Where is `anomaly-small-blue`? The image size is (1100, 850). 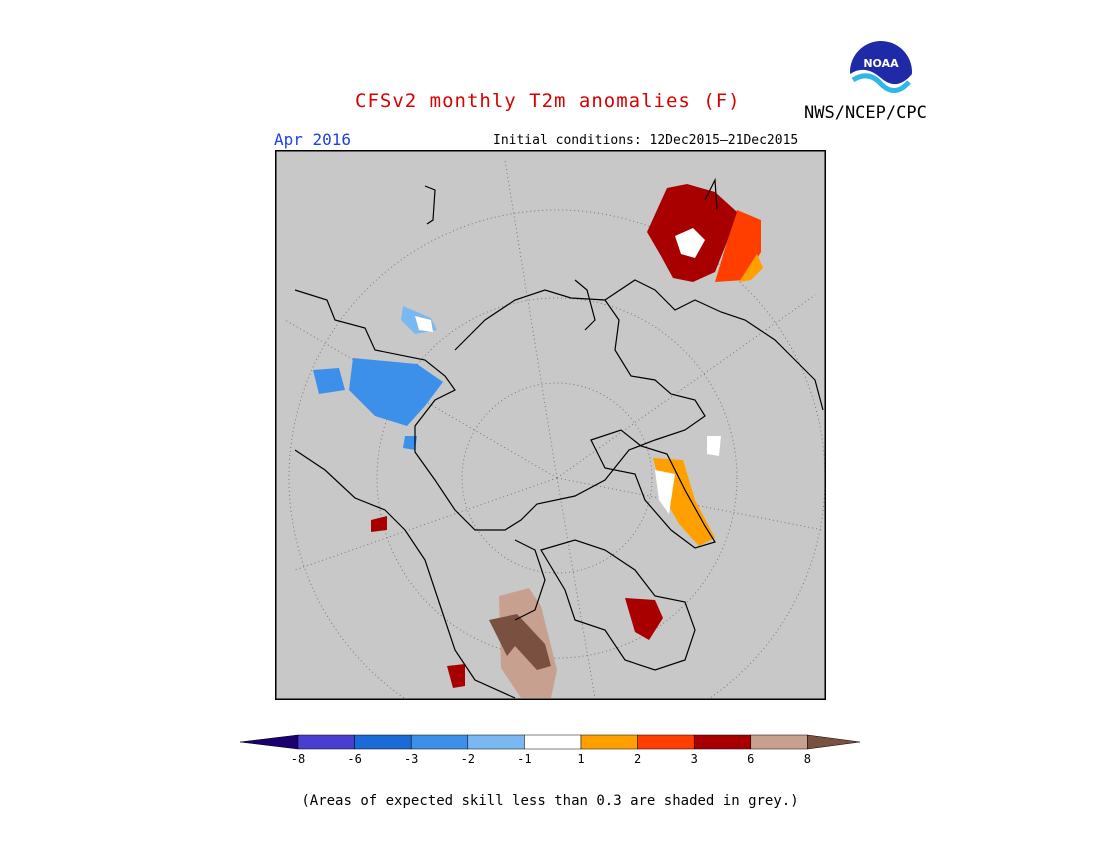 anomaly-small-blue is located at coordinates (410, 443).